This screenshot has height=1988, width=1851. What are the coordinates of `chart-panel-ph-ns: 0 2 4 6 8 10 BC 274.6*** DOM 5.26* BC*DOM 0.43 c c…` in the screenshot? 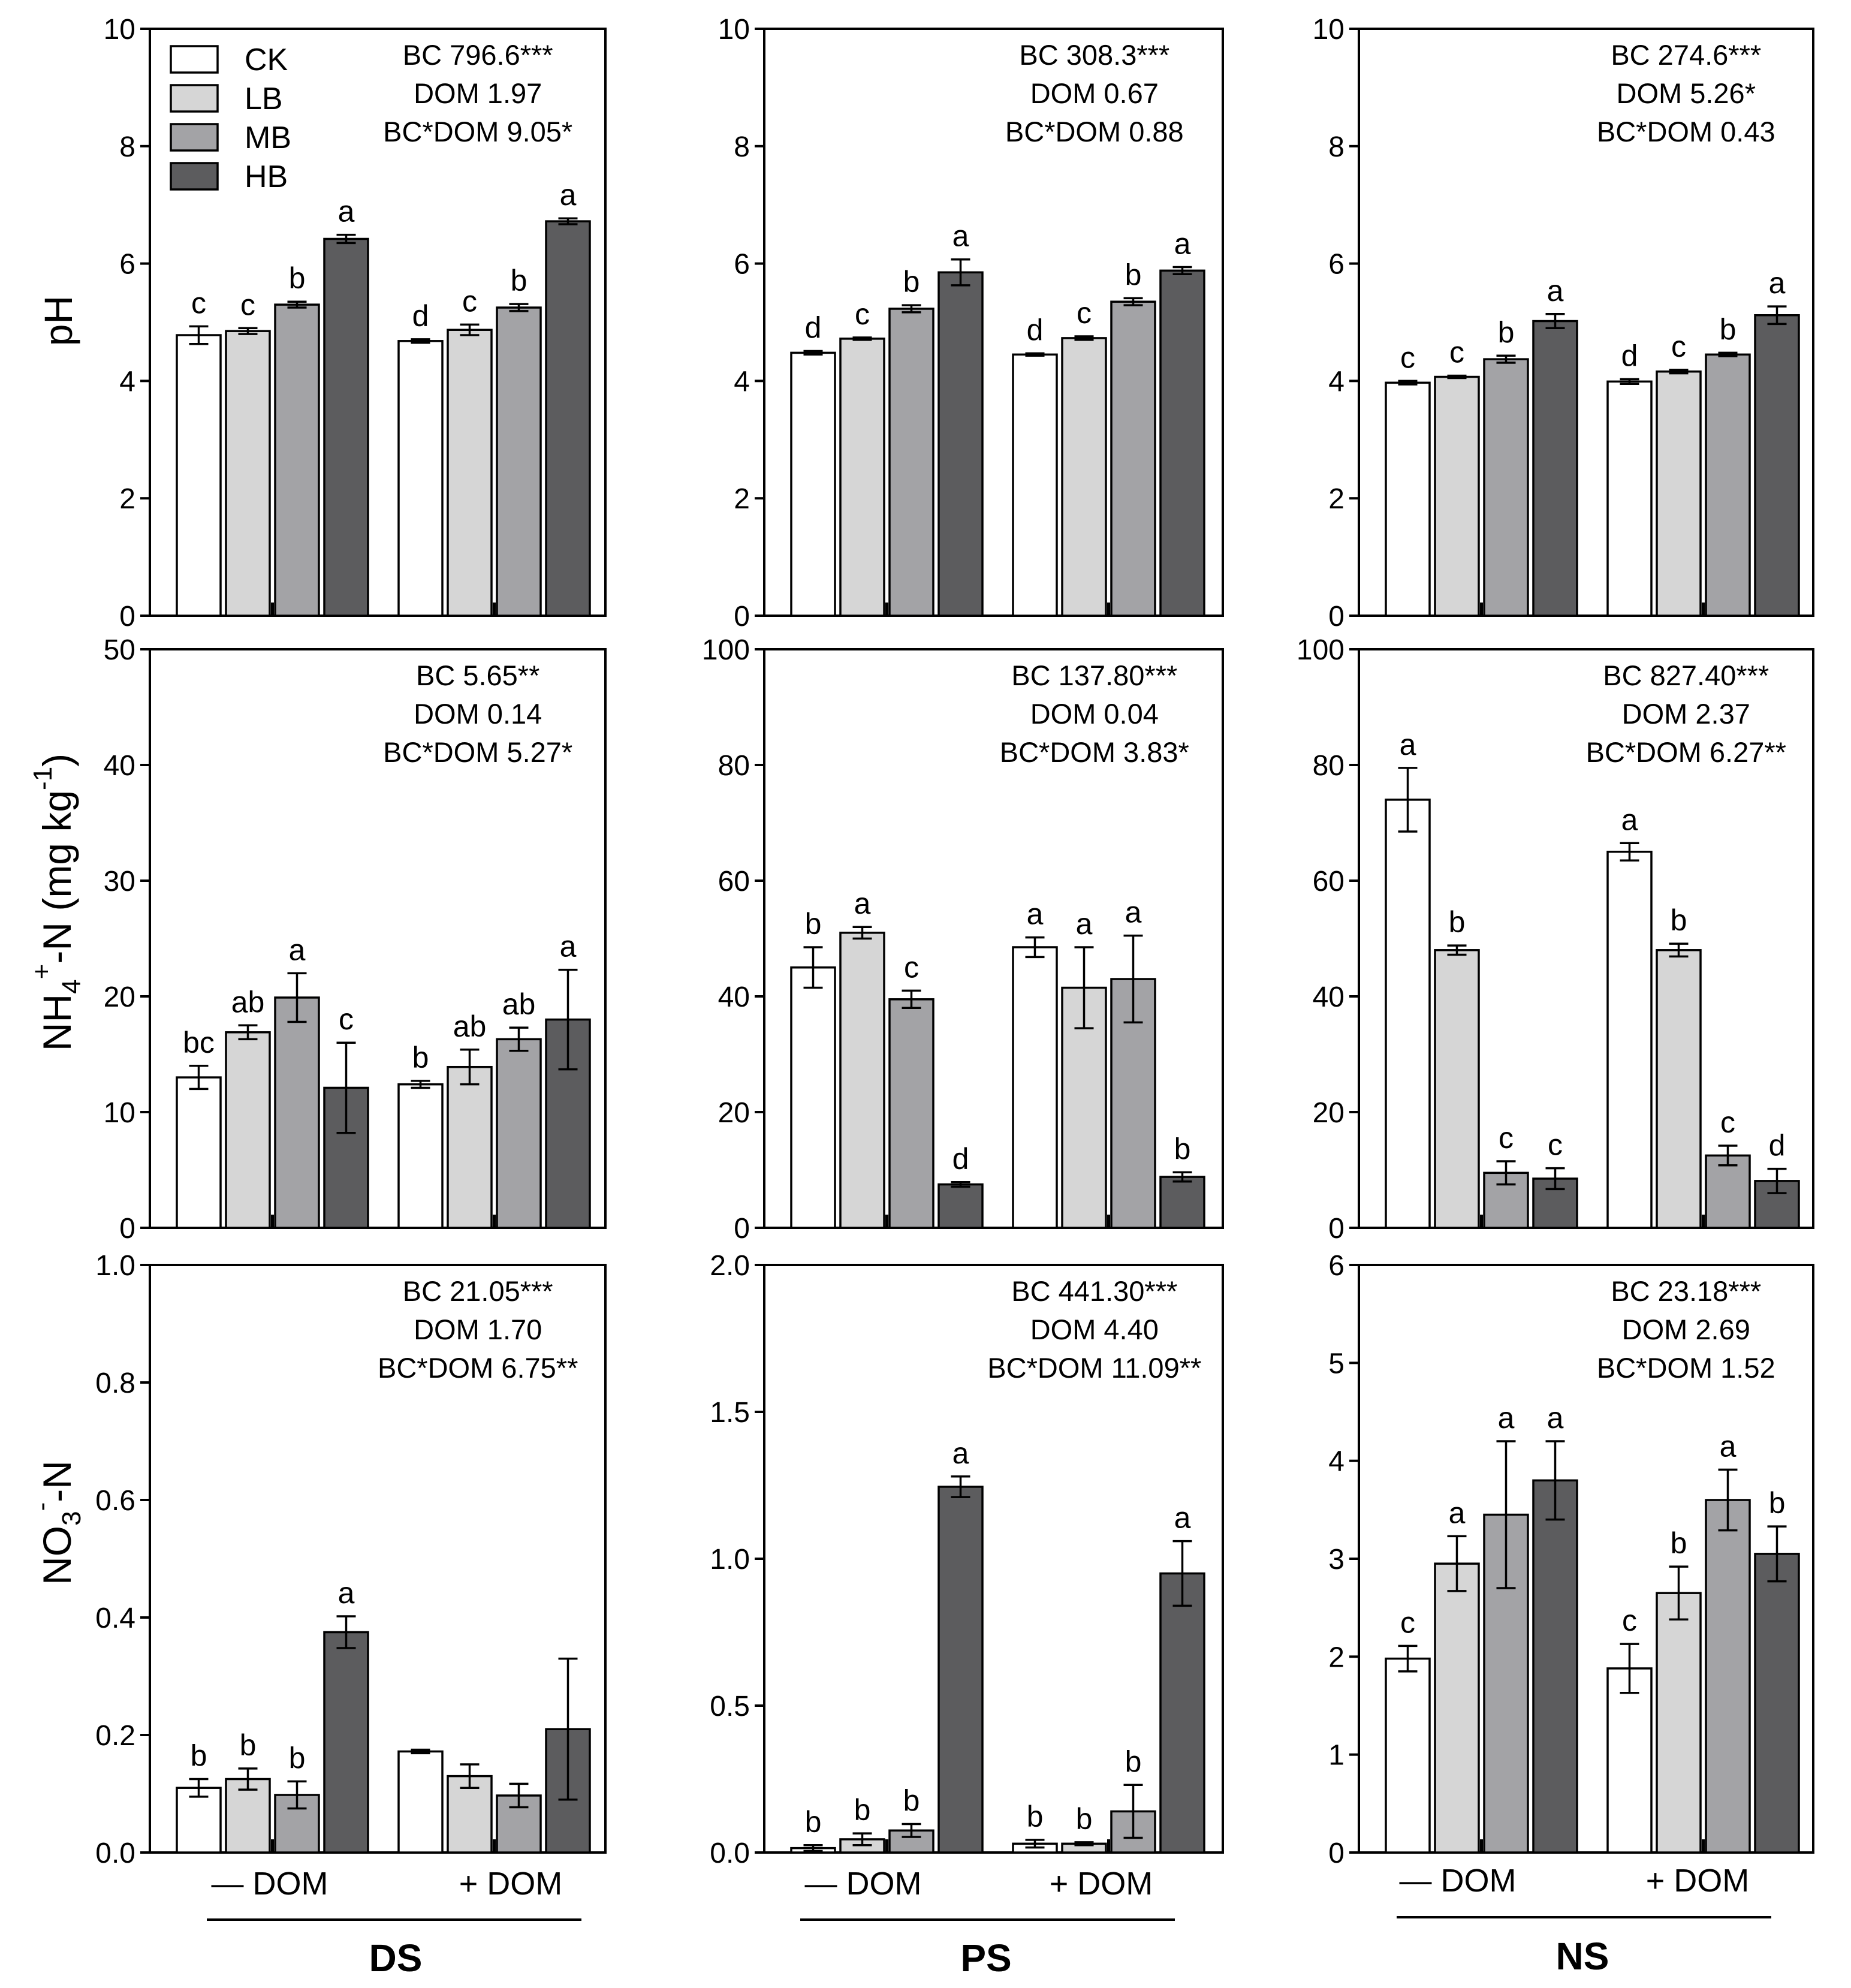 It's located at (1564, 323).